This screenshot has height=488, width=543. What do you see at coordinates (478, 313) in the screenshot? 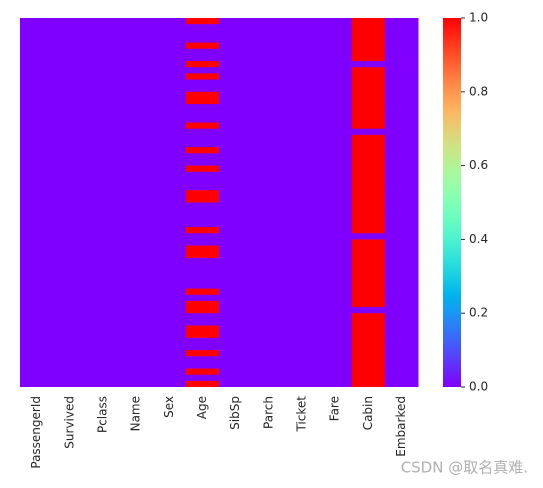
I see `colorbar-tick-label: 0.2` at bounding box center [478, 313].